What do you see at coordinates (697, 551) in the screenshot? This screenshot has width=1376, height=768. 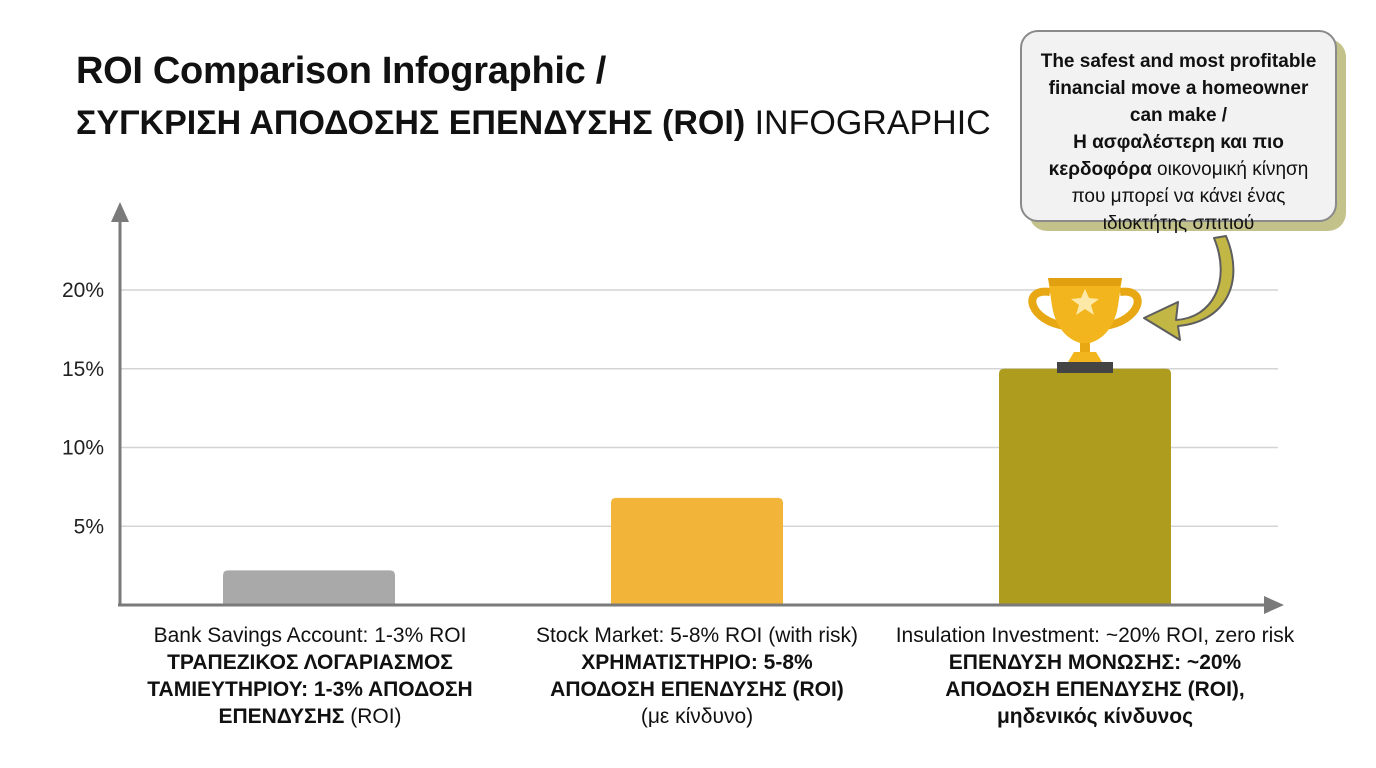 I see `bar-stock-market` at bounding box center [697, 551].